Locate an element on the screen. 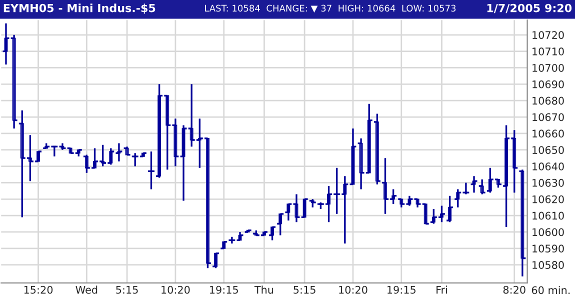  x-axis-title: 60 min. is located at coordinates (551, 290).